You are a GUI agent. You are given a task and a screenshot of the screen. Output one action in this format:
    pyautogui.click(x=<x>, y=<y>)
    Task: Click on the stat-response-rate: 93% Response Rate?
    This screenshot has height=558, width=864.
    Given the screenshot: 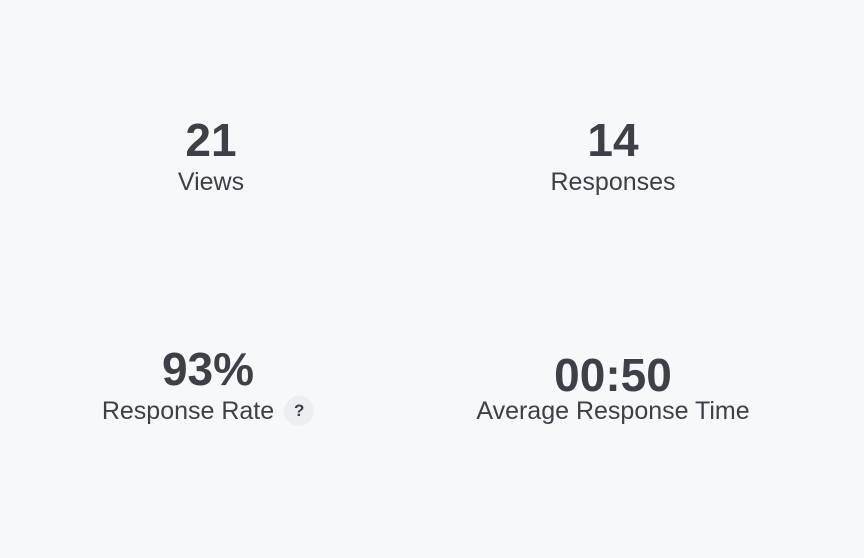 What is the action you would take?
    pyautogui.click(x=208, y=385)
    